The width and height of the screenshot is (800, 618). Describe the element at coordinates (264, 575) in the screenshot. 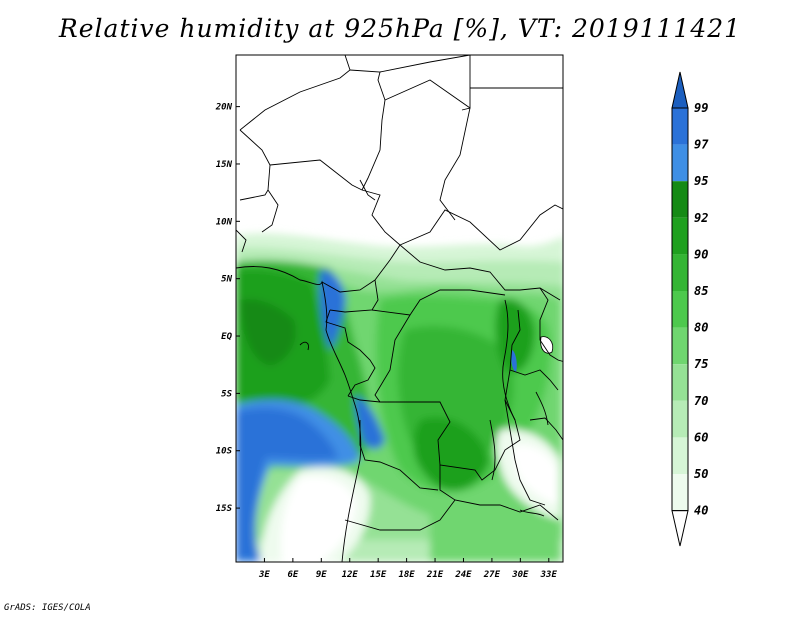

I see `lon-label: 3E` at that location.